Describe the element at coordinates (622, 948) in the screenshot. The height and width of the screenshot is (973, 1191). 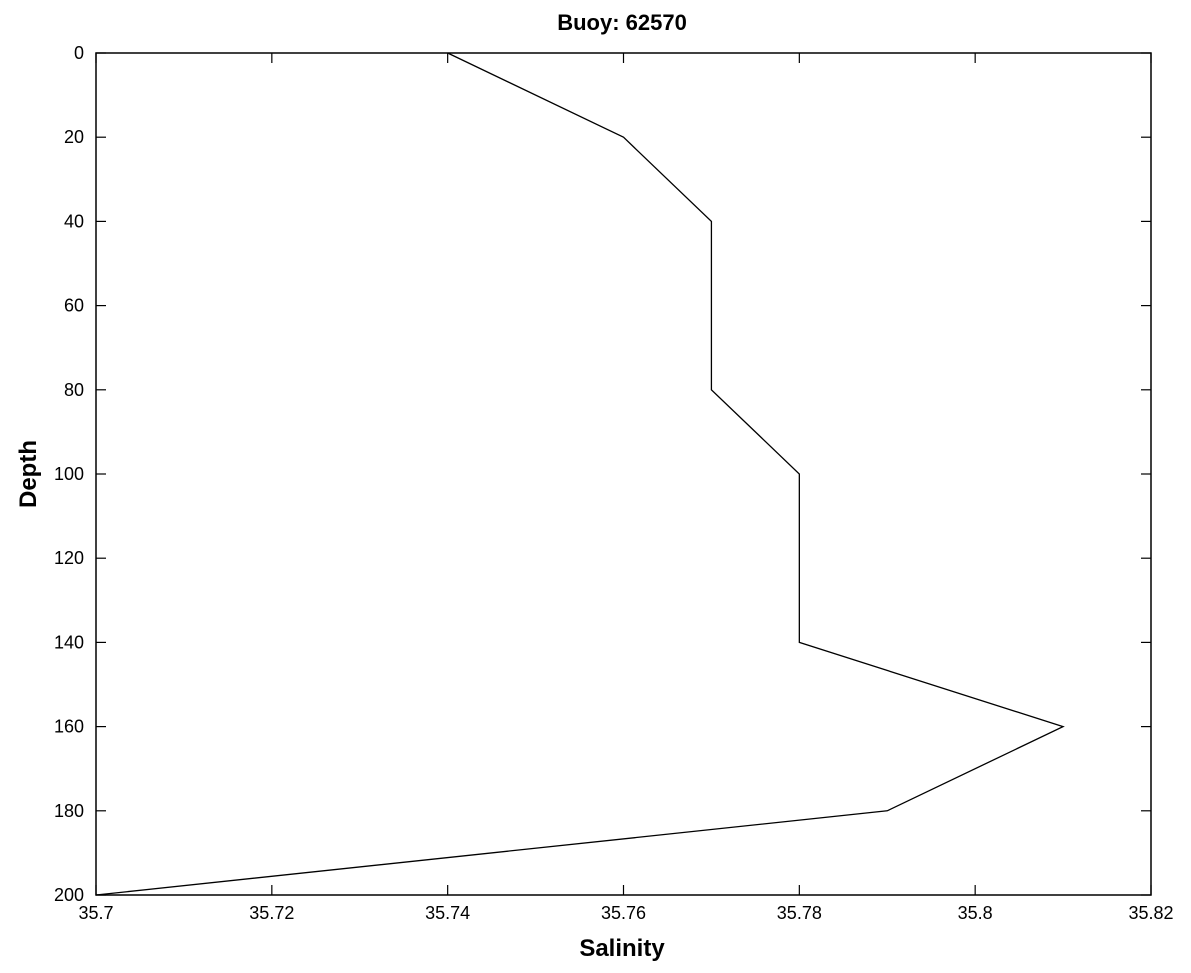
I see `x-axis-label: Salinity` at that location.